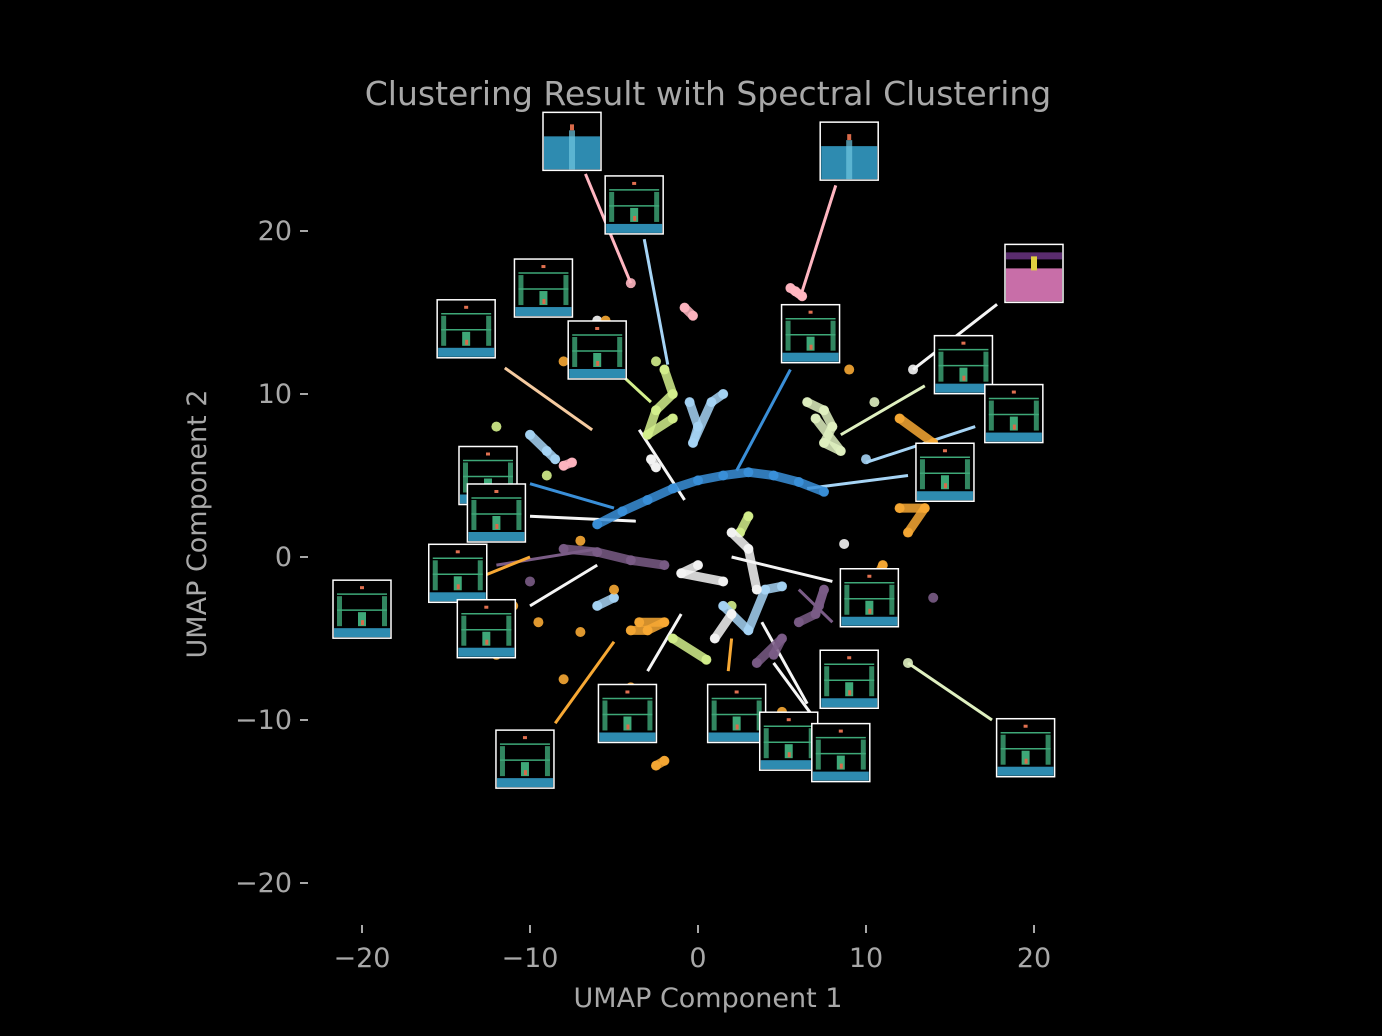 Image resolution: width=1382 pixels, height=1036 pixels. What do you see at coordinates (1034, 958) in the screenshot?
I see `x-tick-label: 20` at bounding box center [1034, 958].